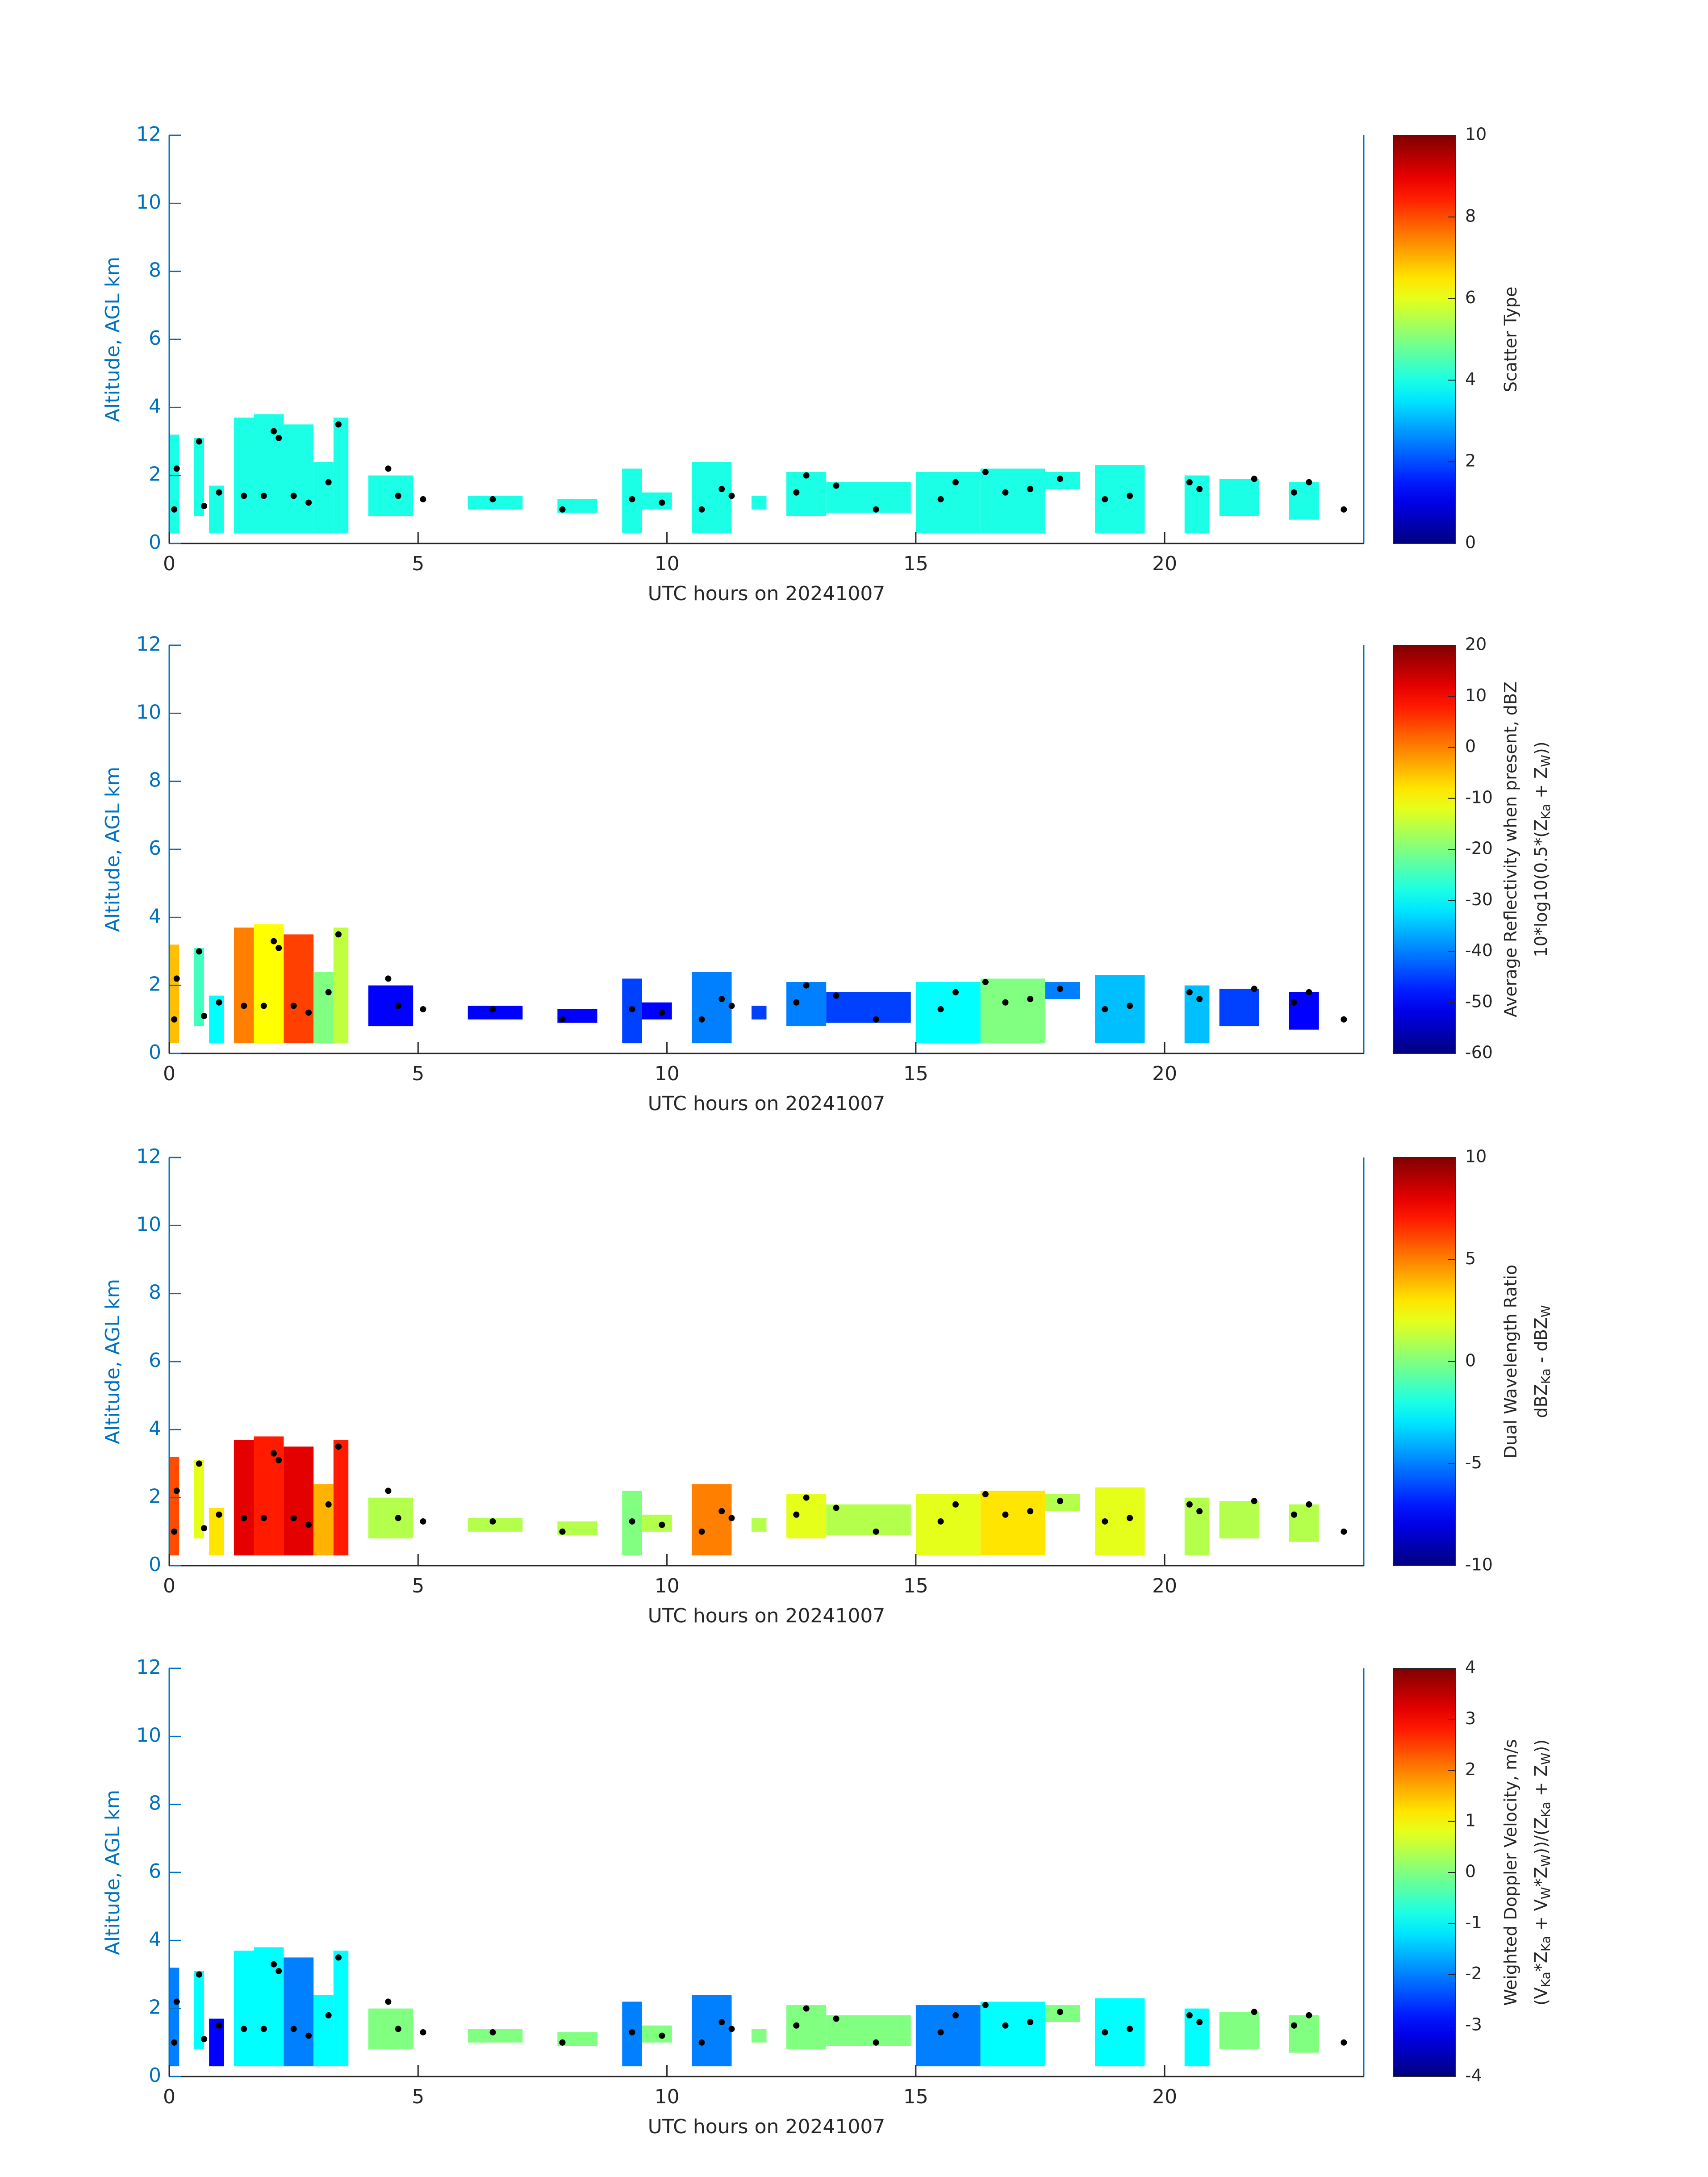  I want to click on colorbar, so click(1424, 1872).